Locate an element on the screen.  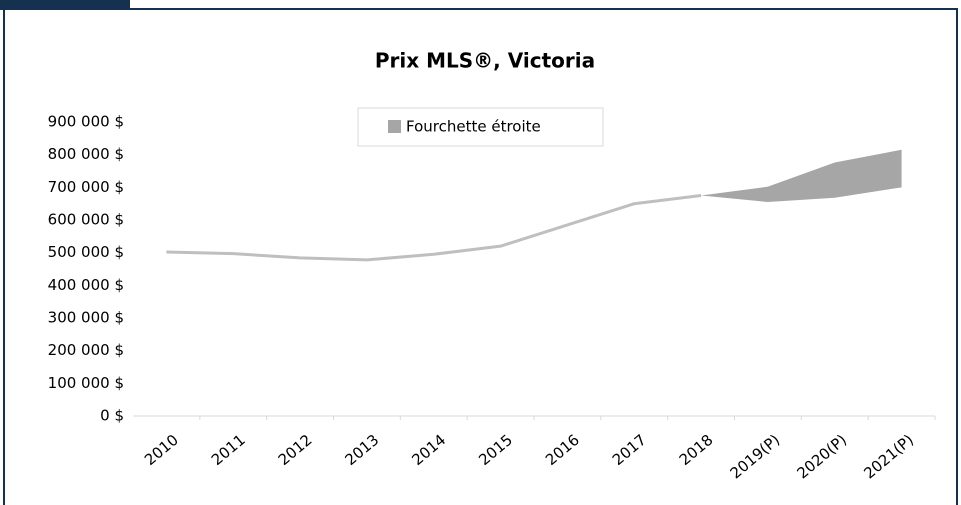
y-tick-label: 900 000 $ is located at coordinates (86, 122).